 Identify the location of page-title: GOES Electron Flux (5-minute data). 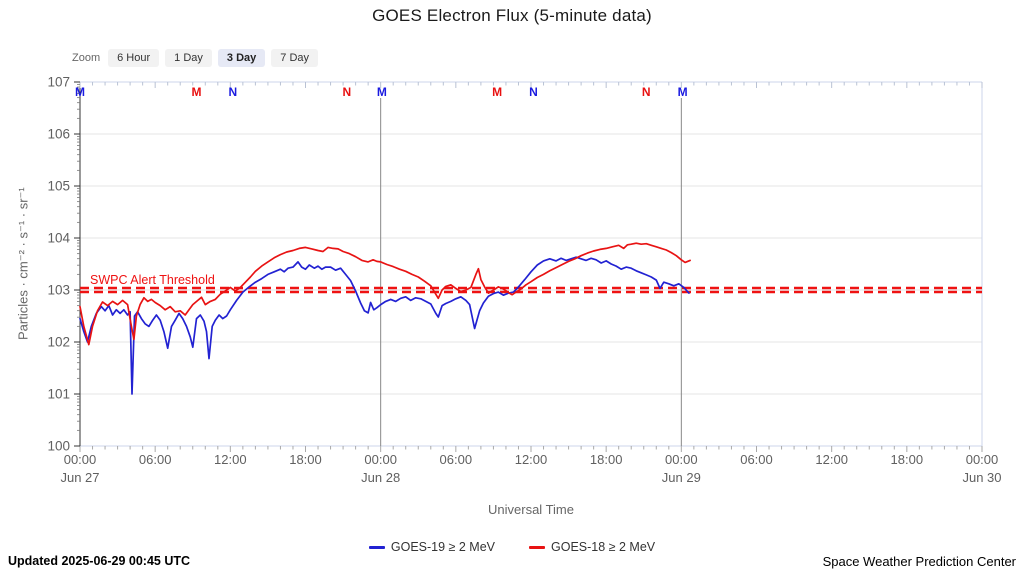
(512, 15).